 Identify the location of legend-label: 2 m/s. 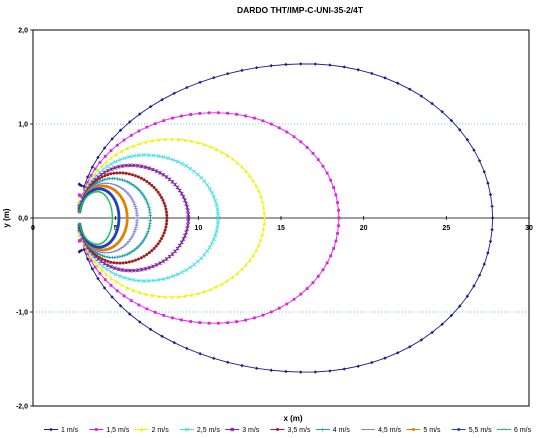
(161, 430).